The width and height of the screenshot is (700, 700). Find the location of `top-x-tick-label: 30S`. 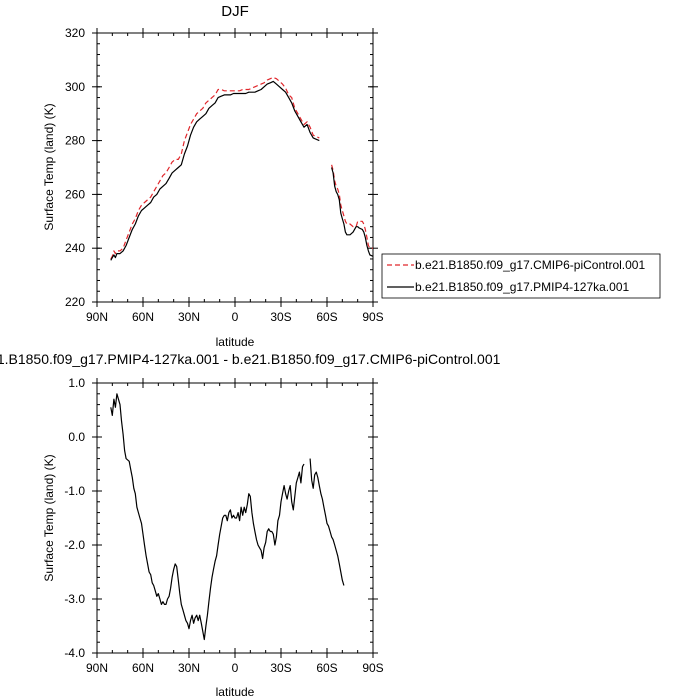

top-x-tick-label: 30S is located at coordinates (280, 317).